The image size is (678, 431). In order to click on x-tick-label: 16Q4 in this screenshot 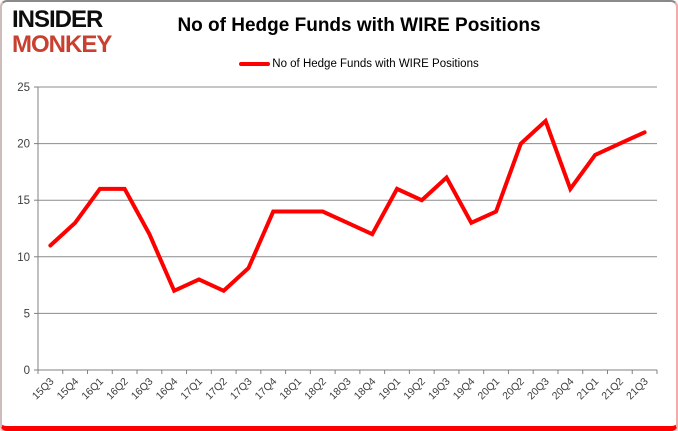, I will do `click(167, 389)`.